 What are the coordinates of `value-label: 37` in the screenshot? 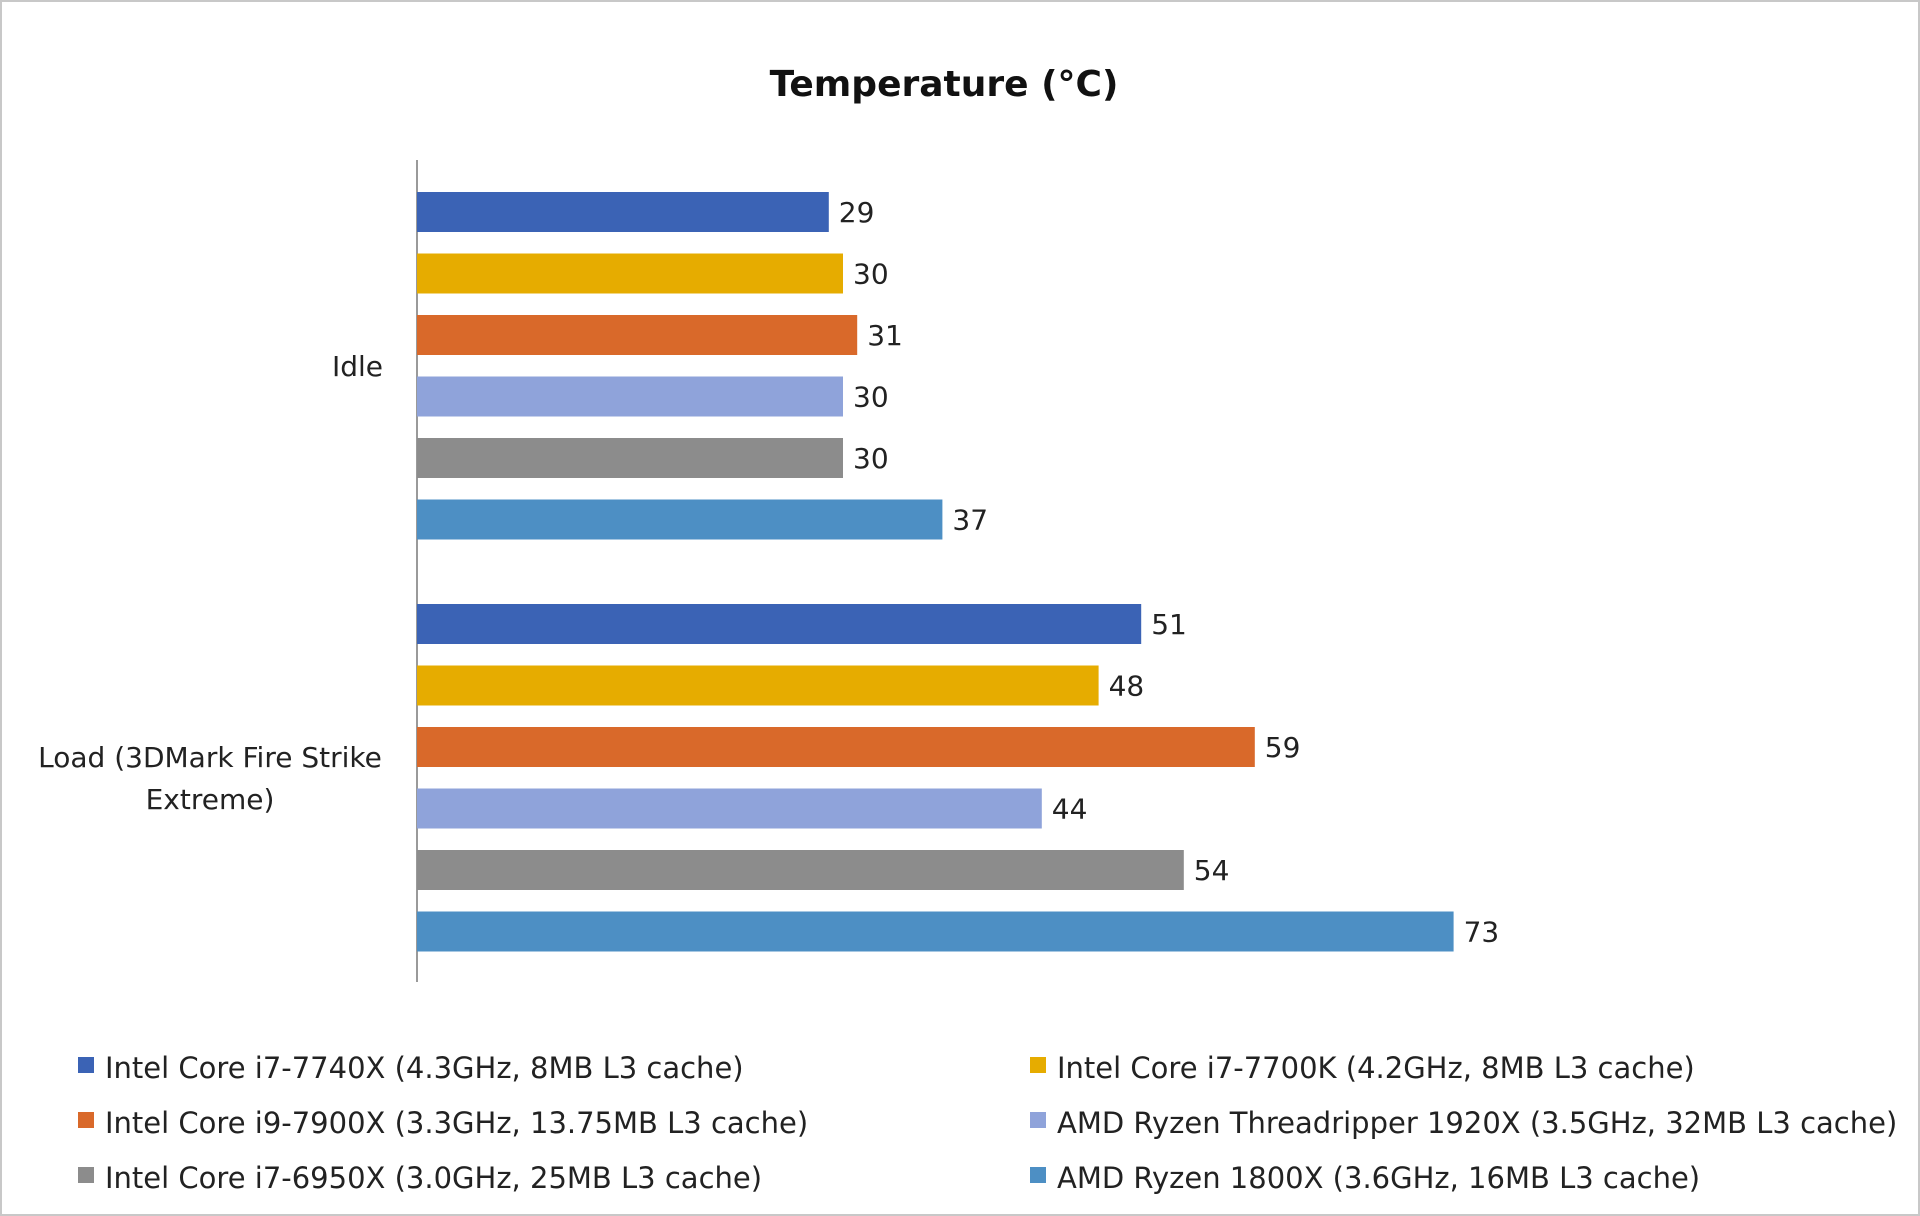 It's located at (970, 520).